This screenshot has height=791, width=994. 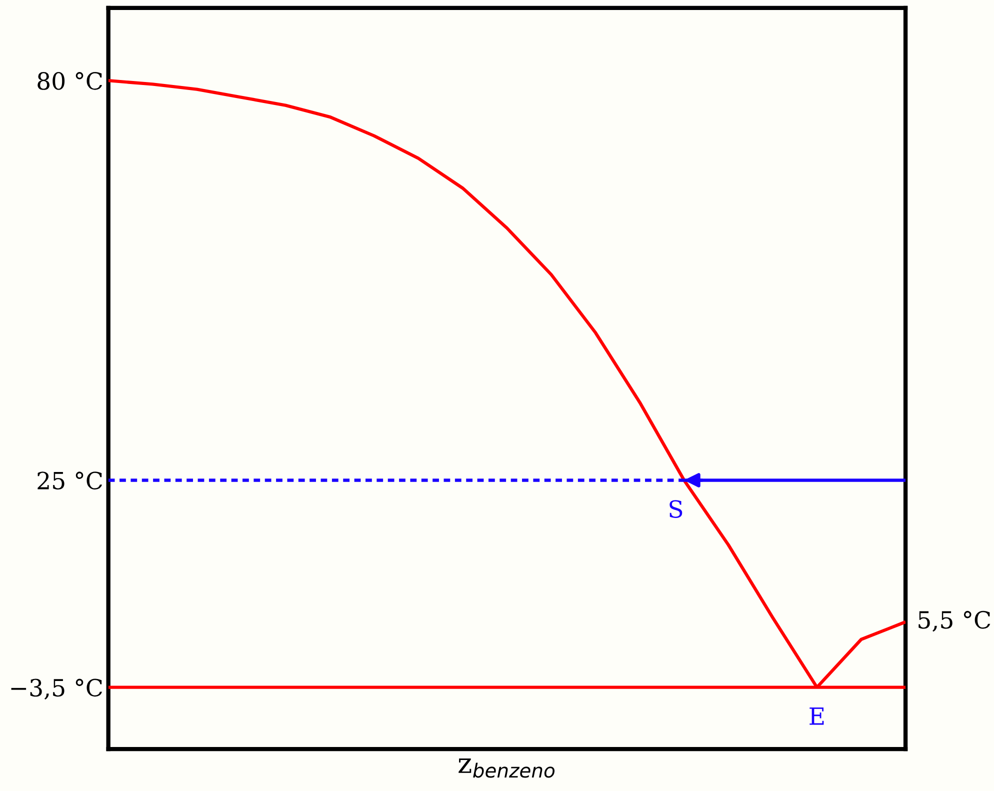 I want to click on y-tick-label: 25 °C, so click(x=70, y=481).